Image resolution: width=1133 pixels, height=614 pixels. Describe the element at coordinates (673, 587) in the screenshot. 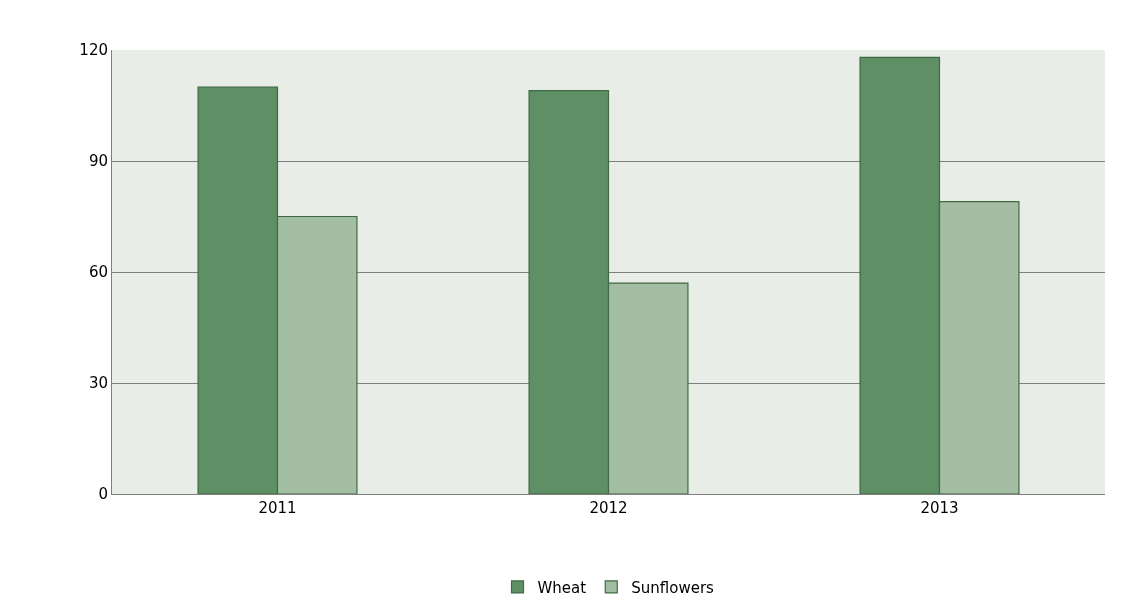

I see `legend-label: Sunflowers` at that location.